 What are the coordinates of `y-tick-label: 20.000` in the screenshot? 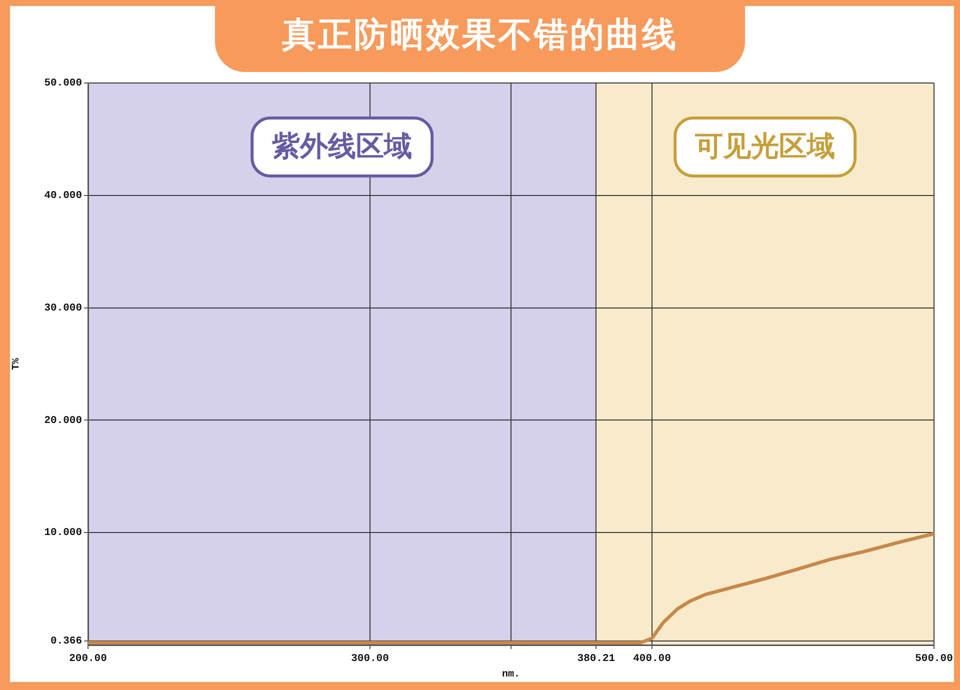 It's located at (63, 420).